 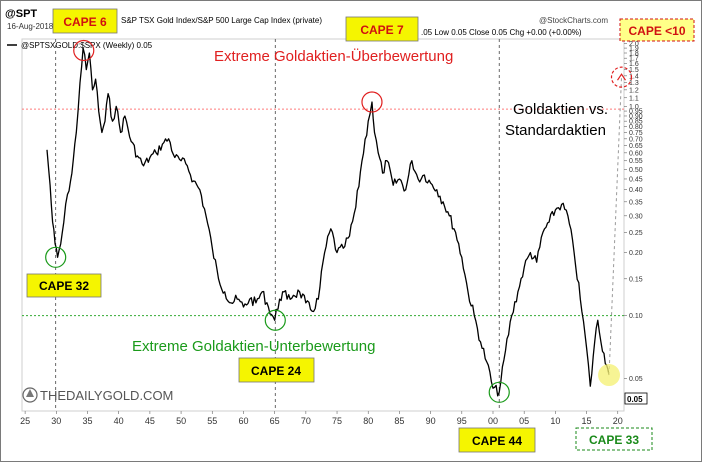 What do you see at coordinates (609, 375) in the screenshot?
I see `current-value-highlight` at bounding box center [609, 375].